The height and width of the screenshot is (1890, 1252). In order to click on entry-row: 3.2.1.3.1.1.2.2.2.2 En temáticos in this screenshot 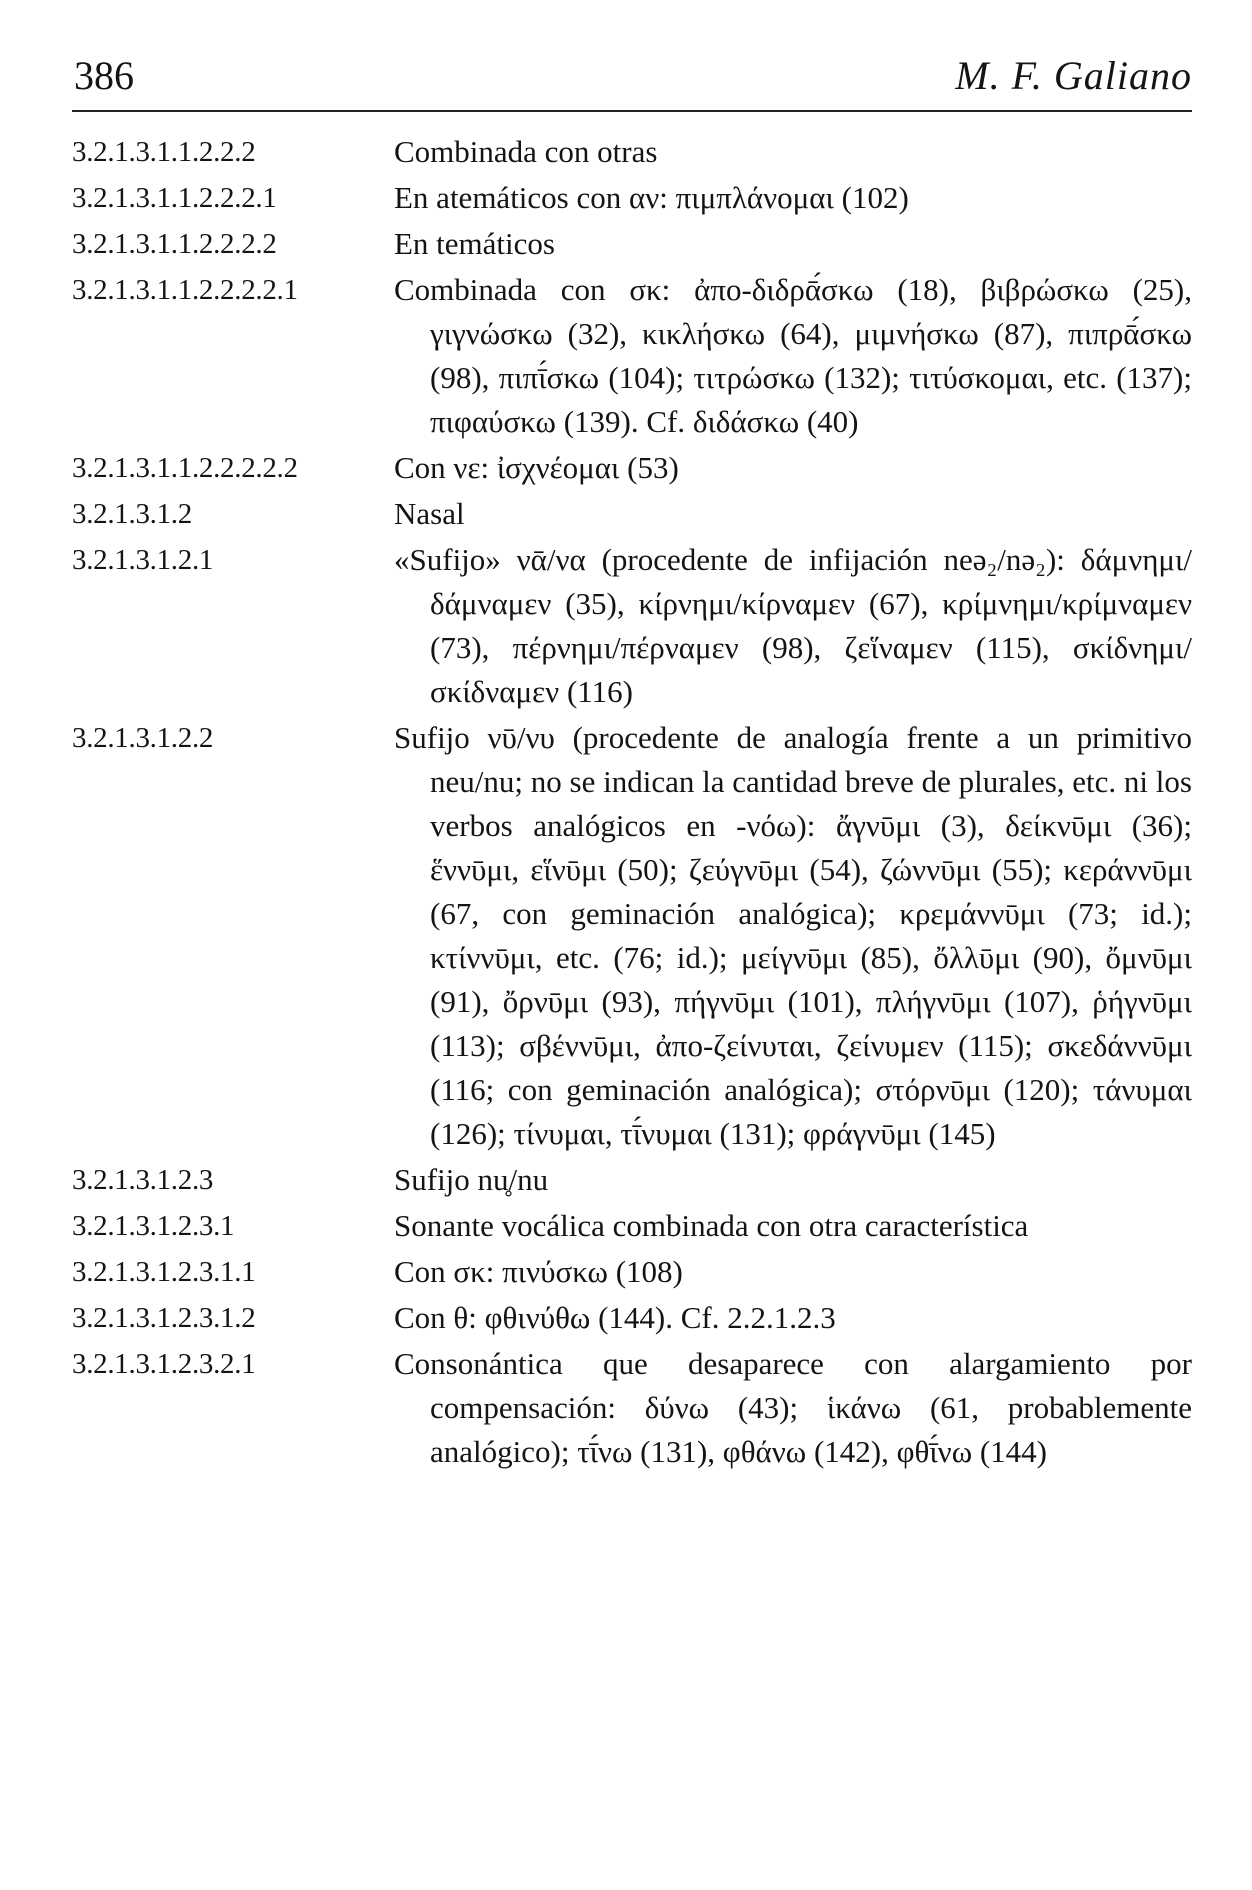, I will do `click(632, 244)`.